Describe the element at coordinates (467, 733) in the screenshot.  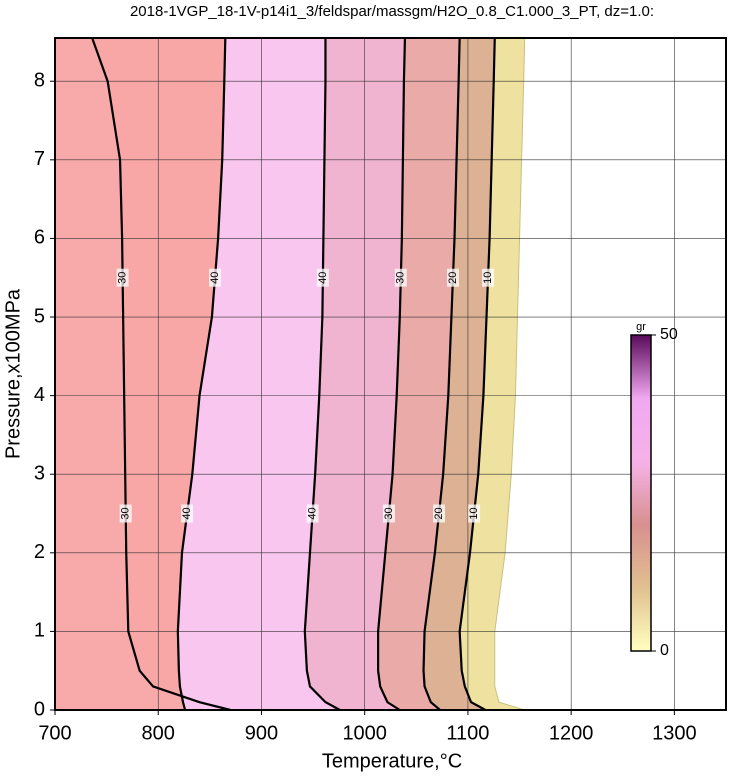
I see `x-tick-label: 1100` at that location.